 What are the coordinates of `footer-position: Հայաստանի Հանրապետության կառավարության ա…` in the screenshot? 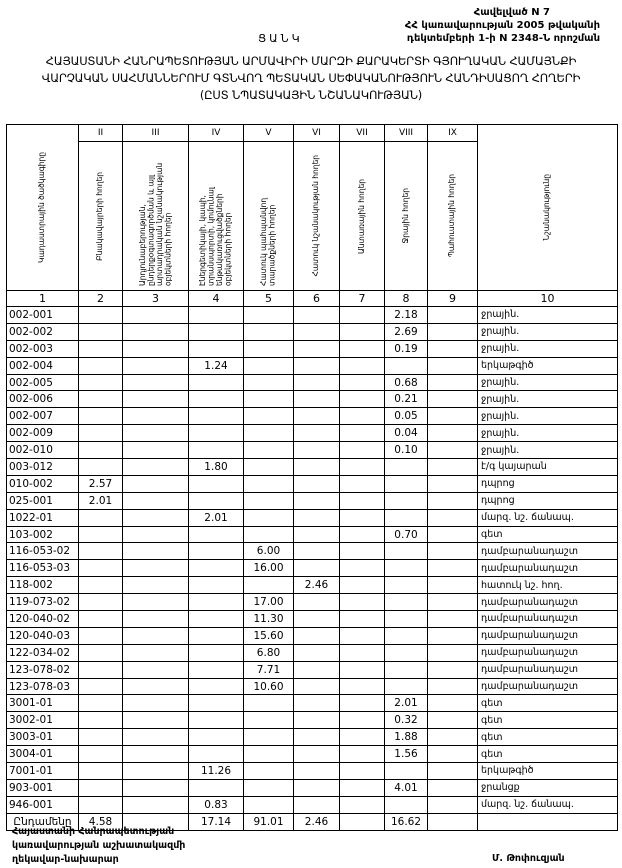 It's located at (98, 846).